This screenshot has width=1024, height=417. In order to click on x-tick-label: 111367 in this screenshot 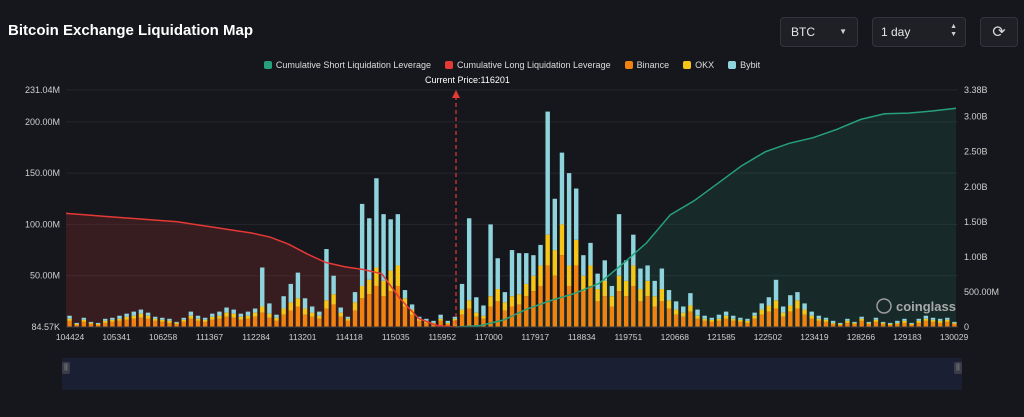, I will do `click(209, 337)`.